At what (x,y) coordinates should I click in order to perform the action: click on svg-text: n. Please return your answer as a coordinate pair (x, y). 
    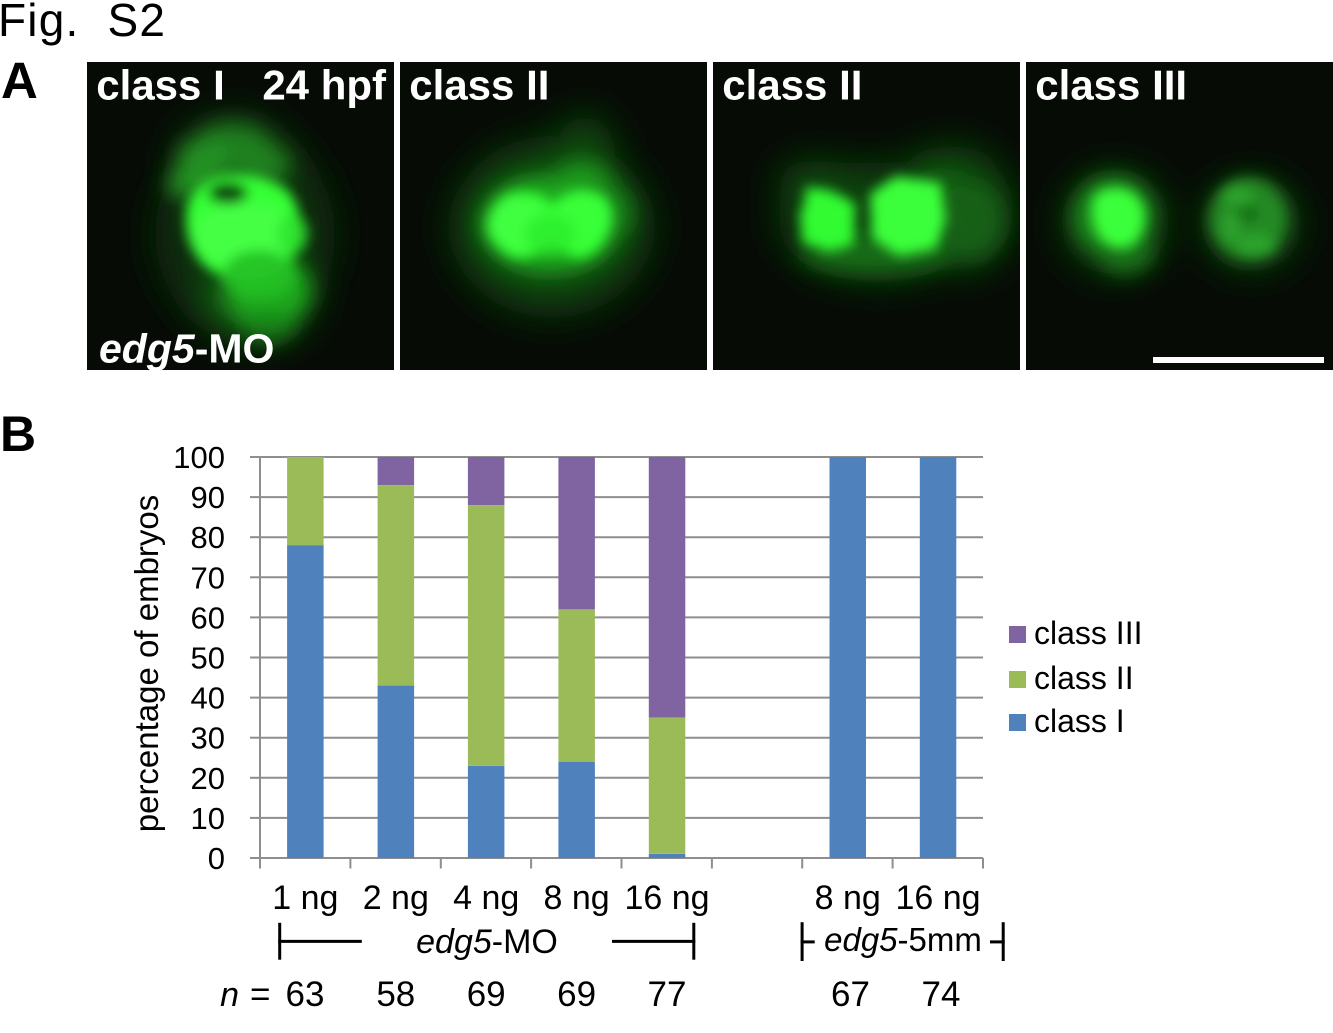
    Looking at the image, I should click on (229, 995).